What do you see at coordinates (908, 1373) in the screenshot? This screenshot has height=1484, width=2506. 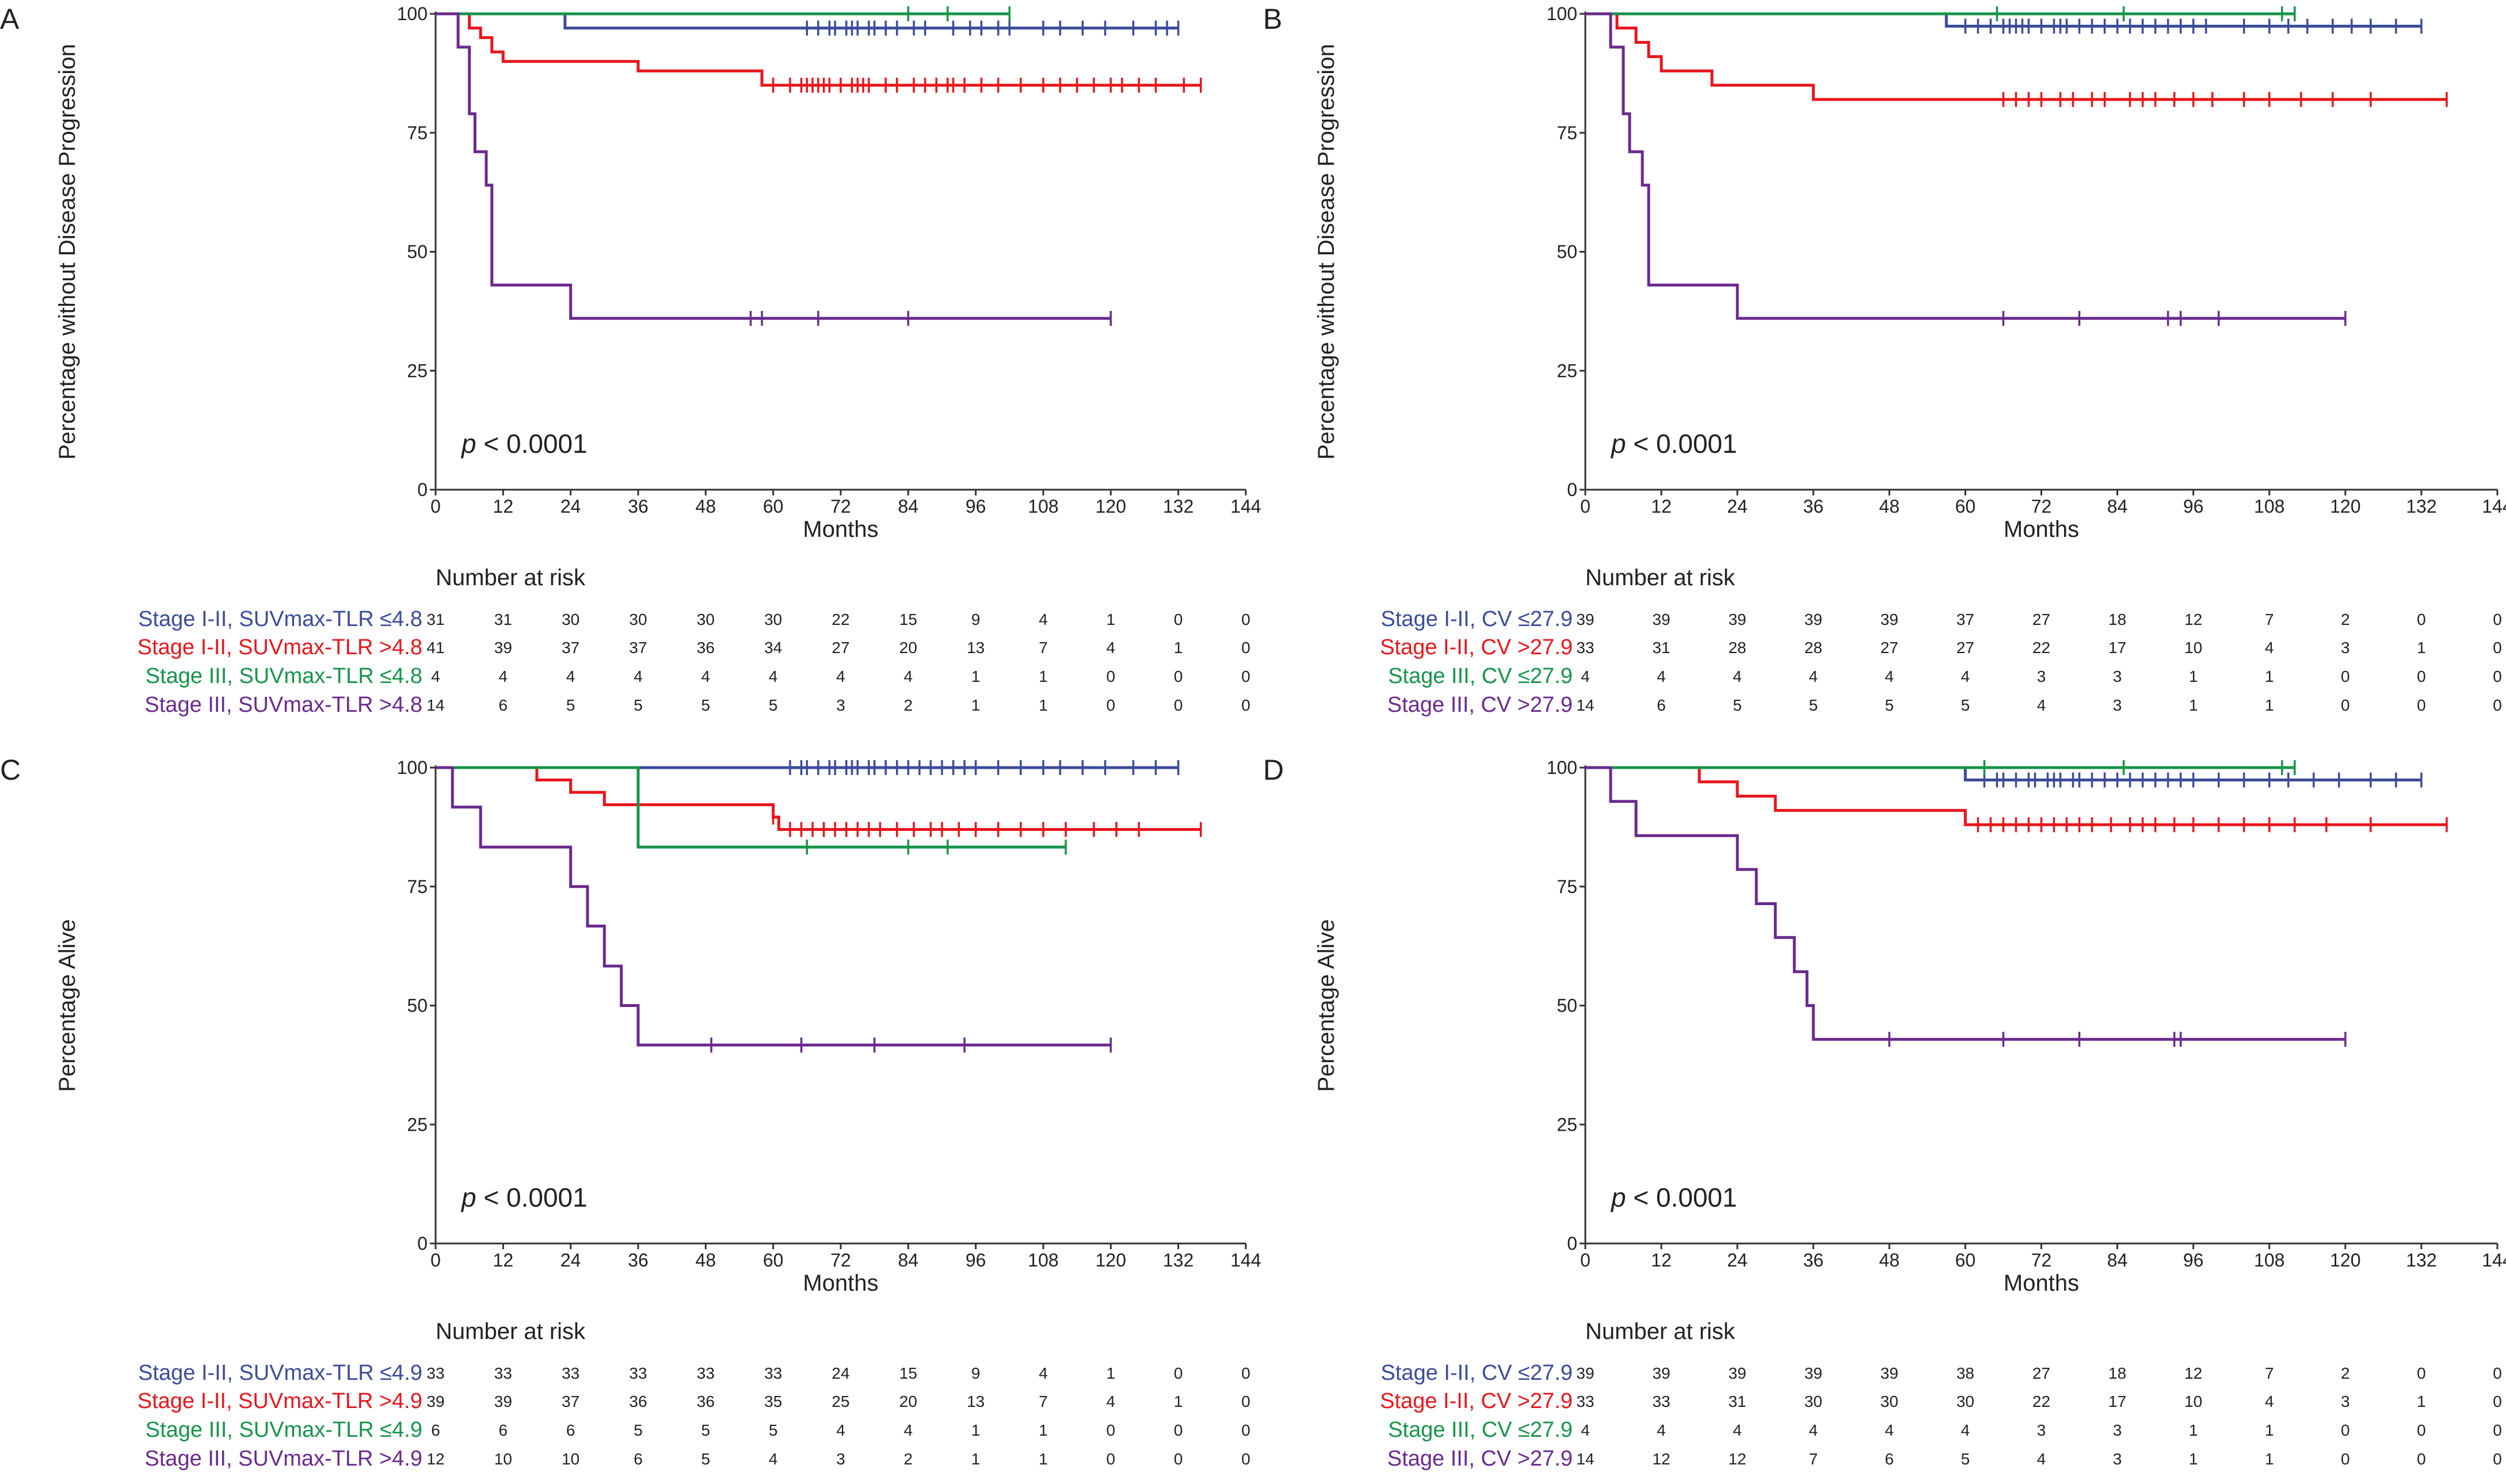 I see `risk-count: 15` at bounding box center [908, 1373].